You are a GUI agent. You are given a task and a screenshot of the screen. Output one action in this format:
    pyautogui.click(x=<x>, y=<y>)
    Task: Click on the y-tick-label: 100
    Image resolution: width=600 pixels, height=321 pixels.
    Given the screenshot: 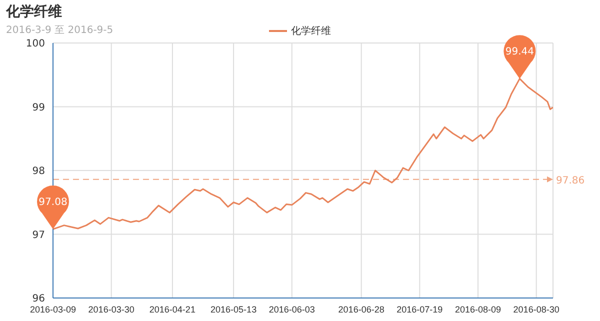 What is the action you would take?
    pyautogui.click(x=35, y=44)
    